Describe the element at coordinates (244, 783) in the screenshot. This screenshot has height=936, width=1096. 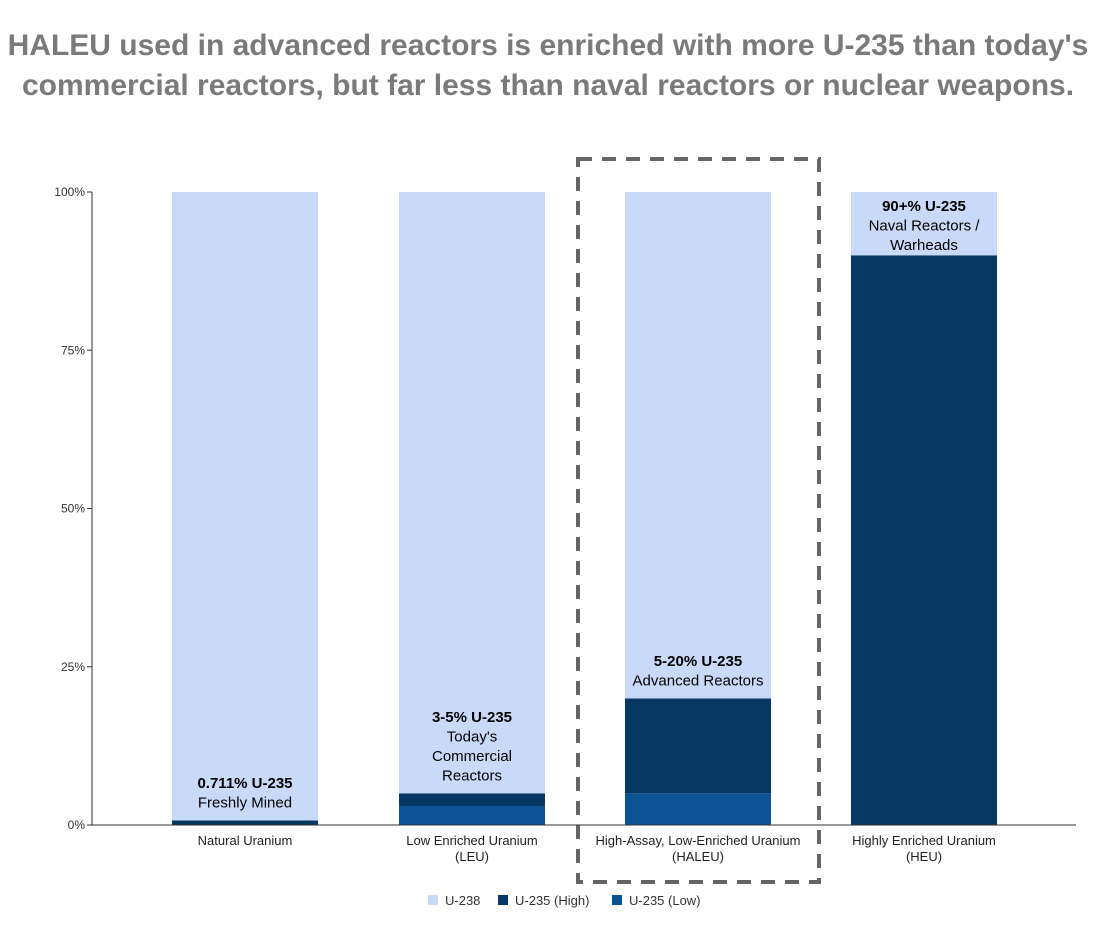
I see `annotation-heading: 0.711% U-235` at that location.